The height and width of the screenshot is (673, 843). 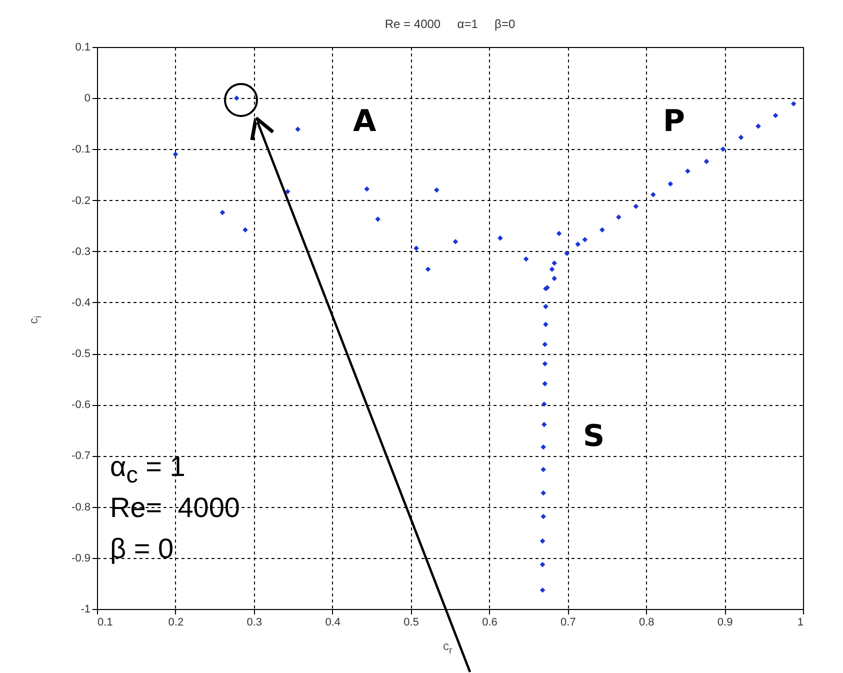 I want to click on y-tick-label: -0.4, so click(x=81, y=302).